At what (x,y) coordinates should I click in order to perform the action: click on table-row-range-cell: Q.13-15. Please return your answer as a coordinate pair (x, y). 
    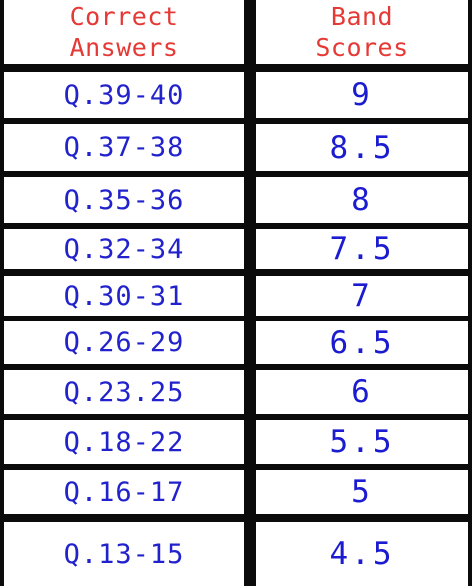
    Looking at the image, I should click on (124, 554).